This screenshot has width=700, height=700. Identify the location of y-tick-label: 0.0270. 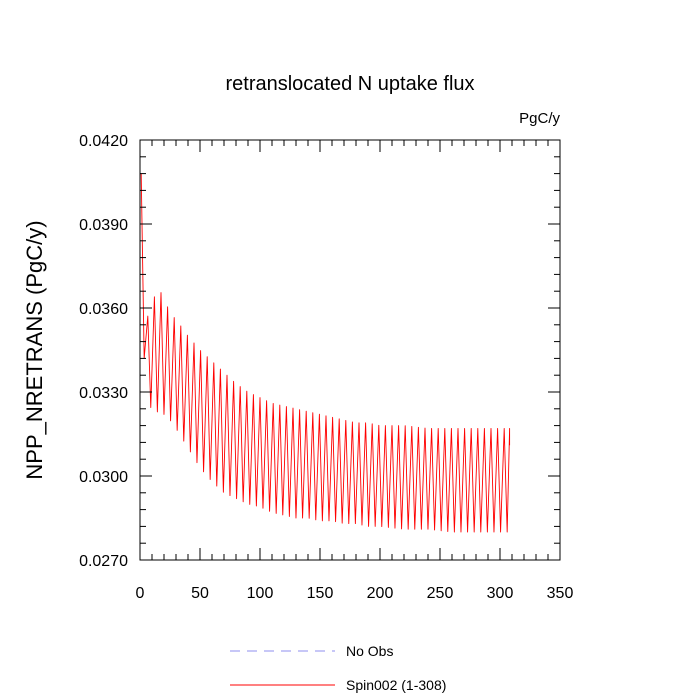
(103, 561).